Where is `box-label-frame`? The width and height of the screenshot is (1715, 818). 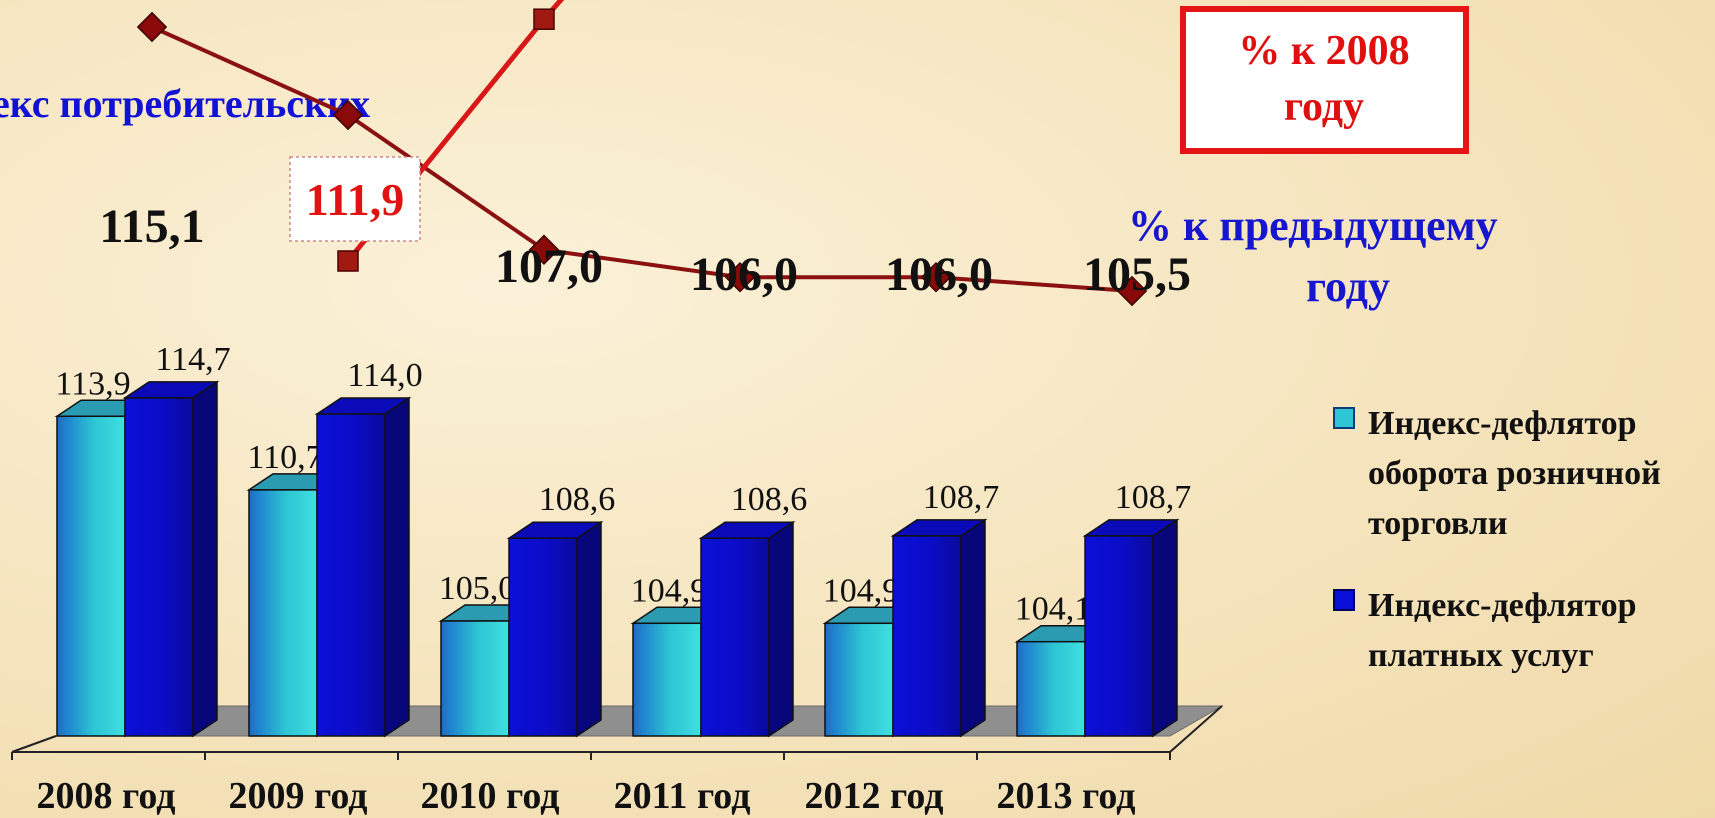
box-label-frame is located at coordinates (1324, 80).